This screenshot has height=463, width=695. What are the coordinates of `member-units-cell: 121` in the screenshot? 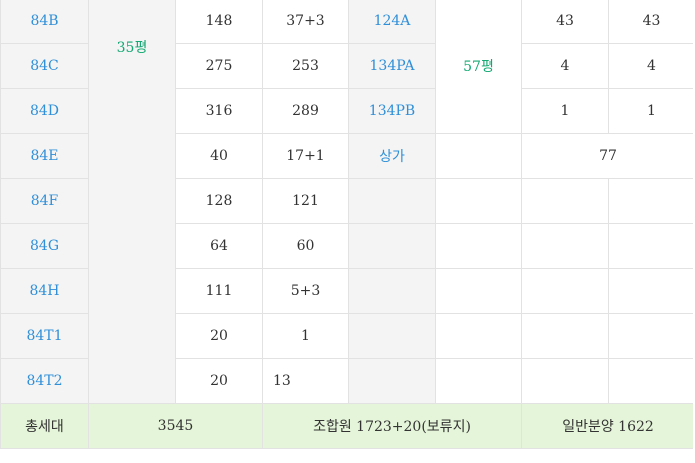 It's located at (305, 201).